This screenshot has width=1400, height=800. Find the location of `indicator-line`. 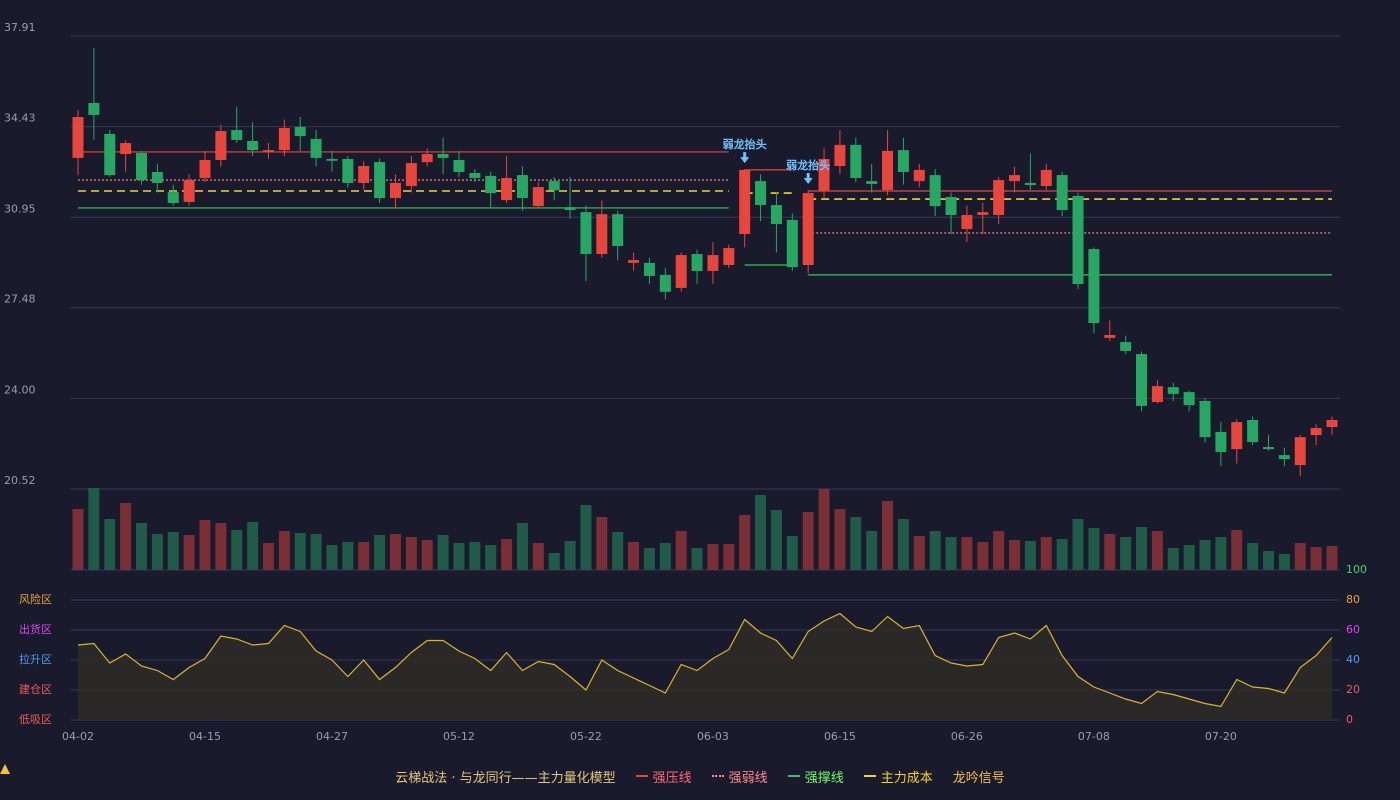

indicator-line is located at coordinates (705, 660).